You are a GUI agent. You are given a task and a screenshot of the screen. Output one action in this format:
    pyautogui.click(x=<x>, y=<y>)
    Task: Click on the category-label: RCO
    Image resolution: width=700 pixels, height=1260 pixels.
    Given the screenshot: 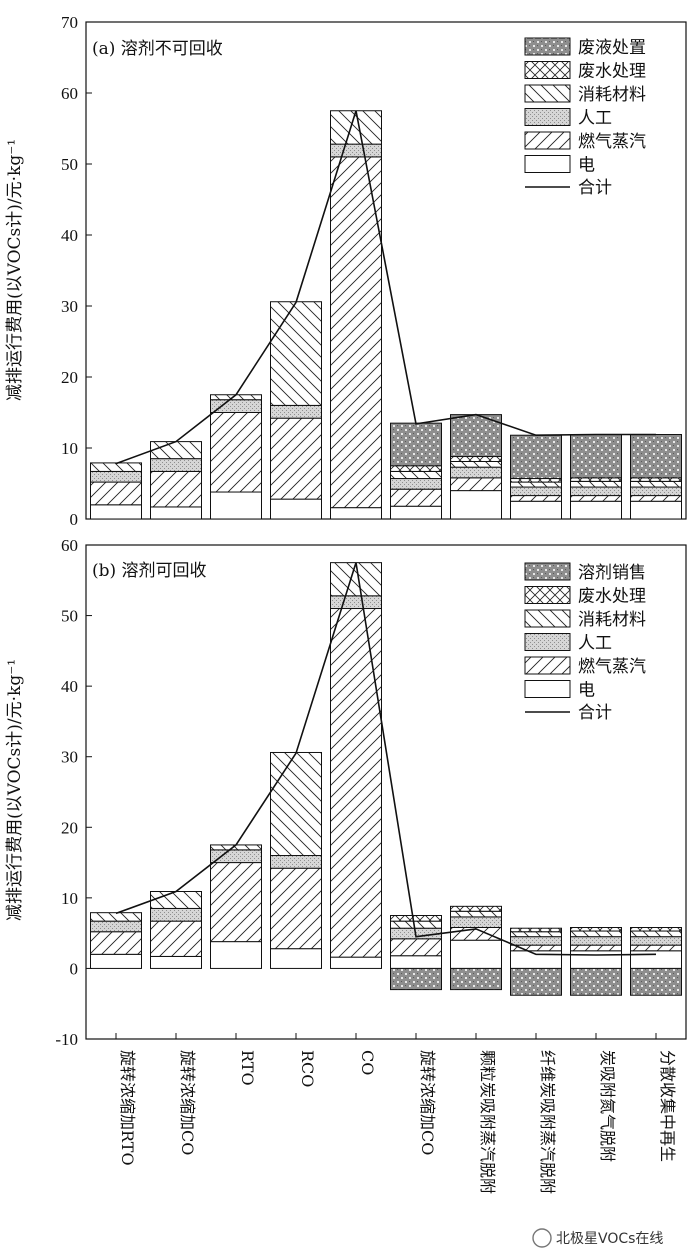 What is the action you would take?
    pyautogui.click(x=307, y=1068)
    